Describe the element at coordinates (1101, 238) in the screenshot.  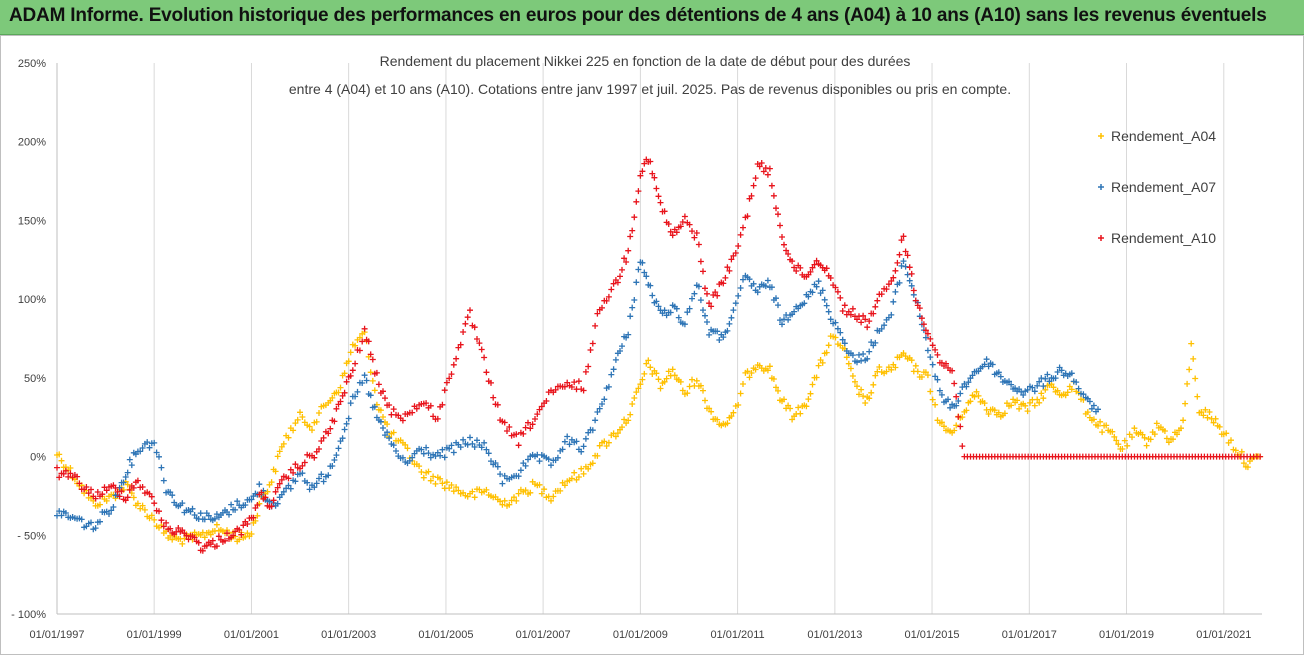
I see `legend-marker` at that location.